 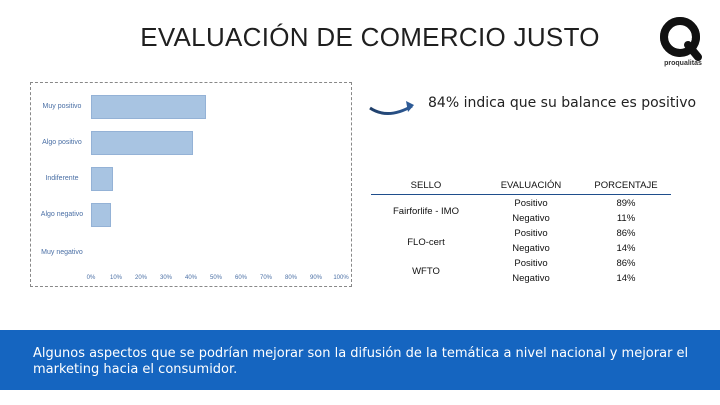 What do you see at coordinates (115, 278) in the screenshot?
I see `axis-tick-label: 10%` at bounding box center [115, 278].